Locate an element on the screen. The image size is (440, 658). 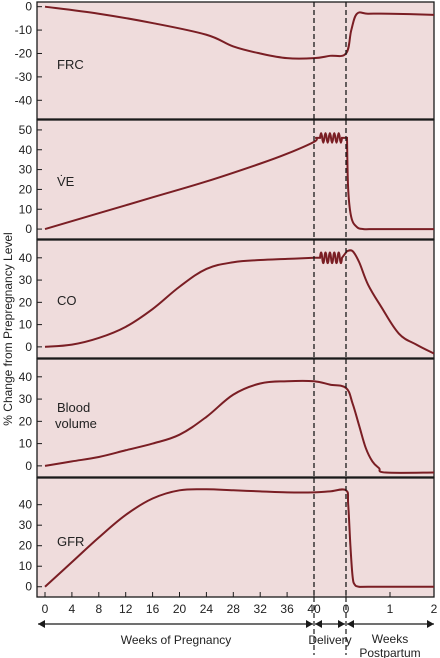
section-label-postpartum: Weeks Postpartum is located at coordinates (389, 645).